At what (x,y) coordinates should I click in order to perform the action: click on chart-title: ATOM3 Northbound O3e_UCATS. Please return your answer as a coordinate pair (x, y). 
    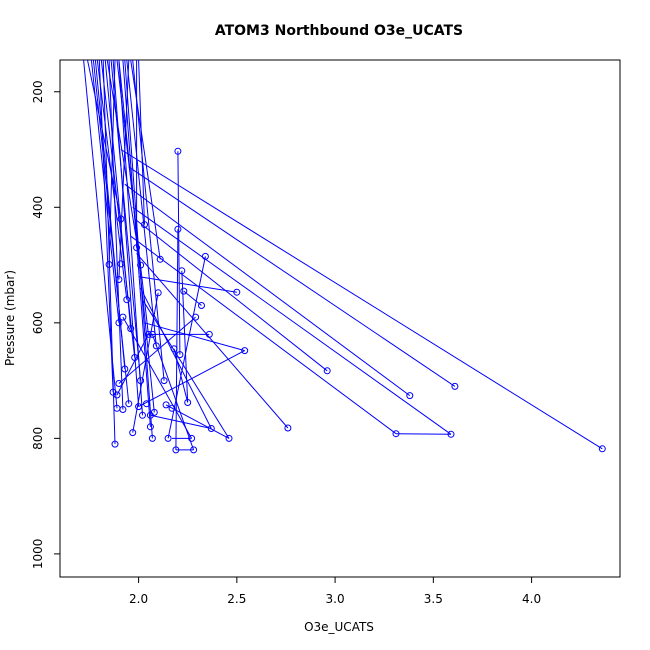
    Looking at the image, I should click on (339, 31).